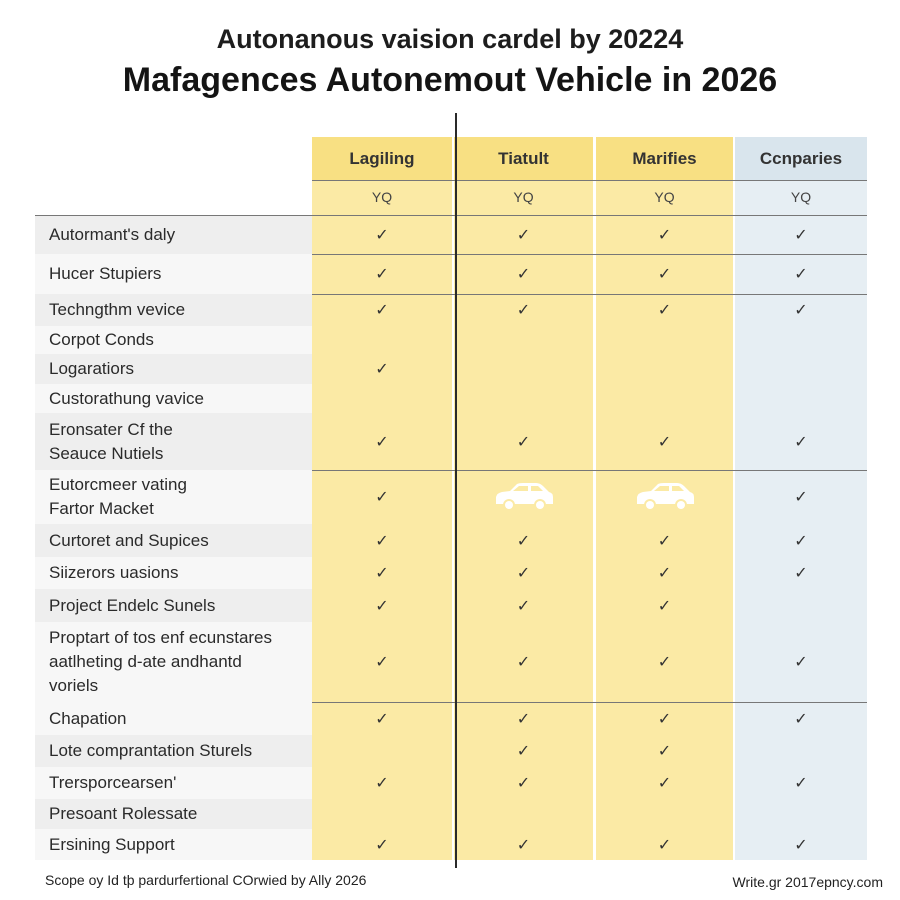 The height and width of the screenshot is (900, 900). What do you see at coordinates (382, 197) in the screenshot?
I see `column-subheader-1: YQ` at bounding box center [382, 197].